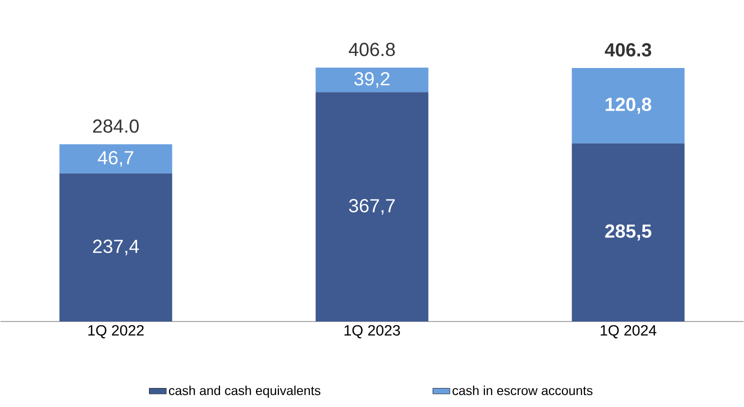  I want to click on data-label: 39,2, so click(372, 80).